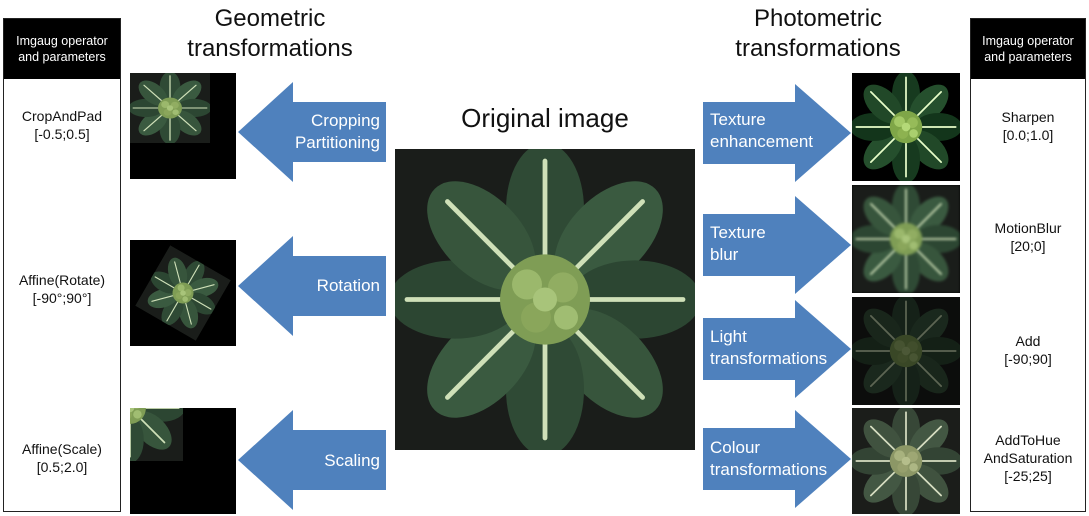 The image size is (1089, 516). I want to click on param-affine-scale: Affine(Scale) [0.5;2.0], so click(62, 458).